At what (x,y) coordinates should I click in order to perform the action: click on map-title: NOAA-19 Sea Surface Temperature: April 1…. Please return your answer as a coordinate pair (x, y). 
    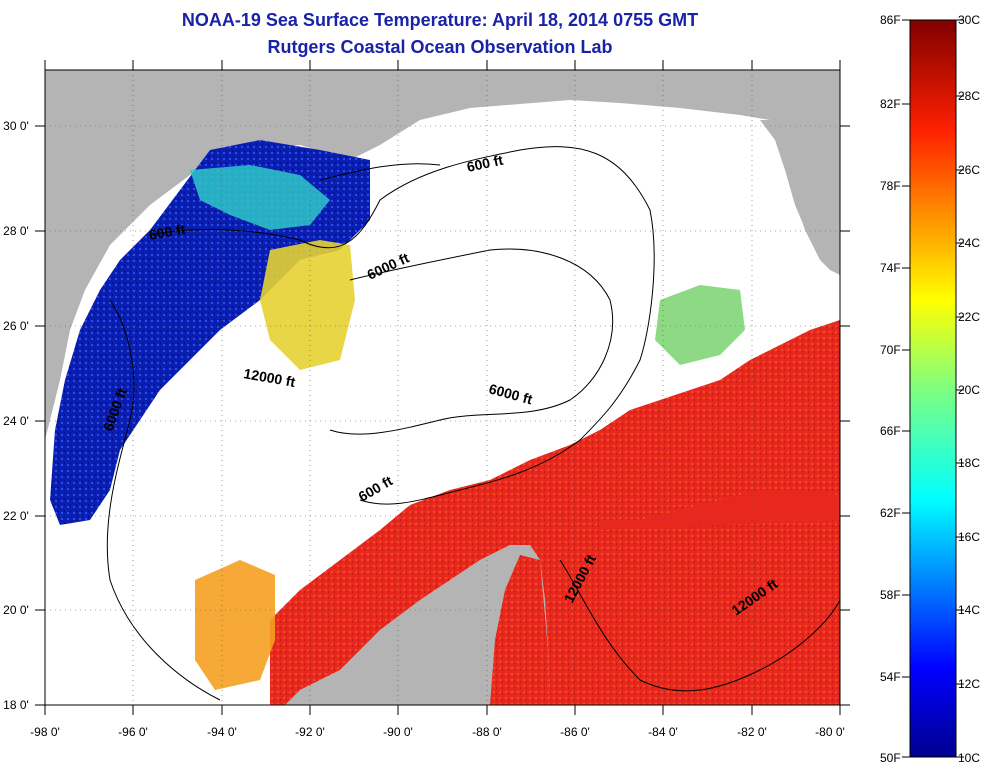
    Looking at the image, I should click on (440, 20).